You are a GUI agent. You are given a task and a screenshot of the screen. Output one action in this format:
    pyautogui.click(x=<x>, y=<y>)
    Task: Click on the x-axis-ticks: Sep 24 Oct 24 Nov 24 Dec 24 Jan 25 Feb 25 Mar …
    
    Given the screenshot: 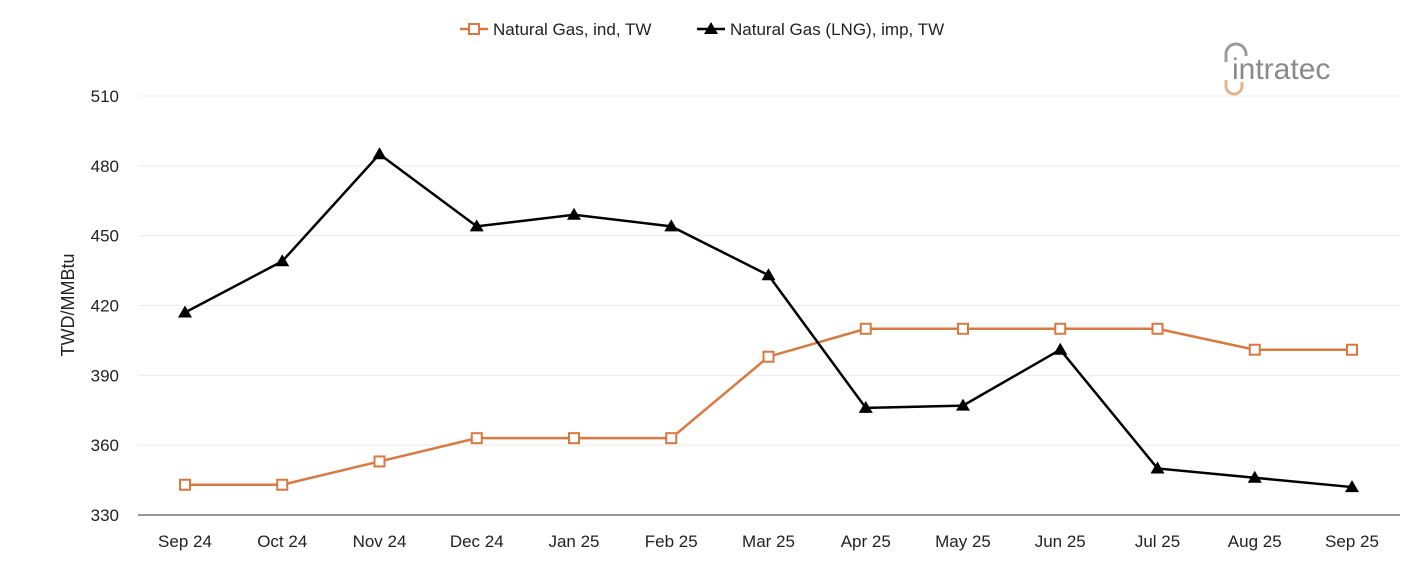 What is the action you would take?
    pyautogui.click(x=768, y=541)
    